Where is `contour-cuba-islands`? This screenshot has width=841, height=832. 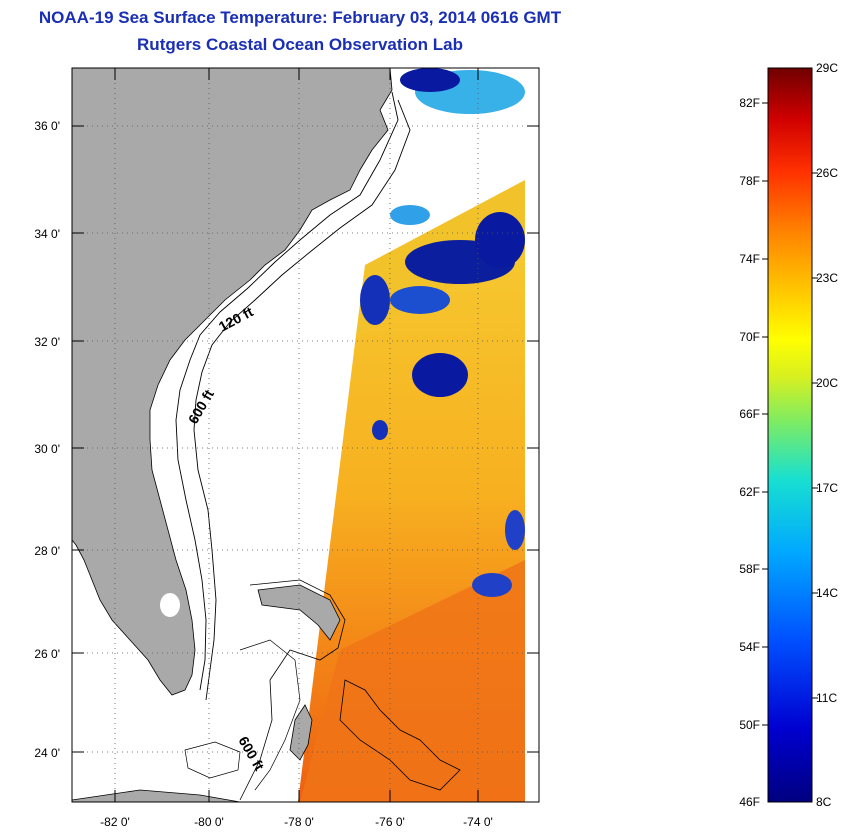
contour-cuba-islands is located at coordinates (212, 760).